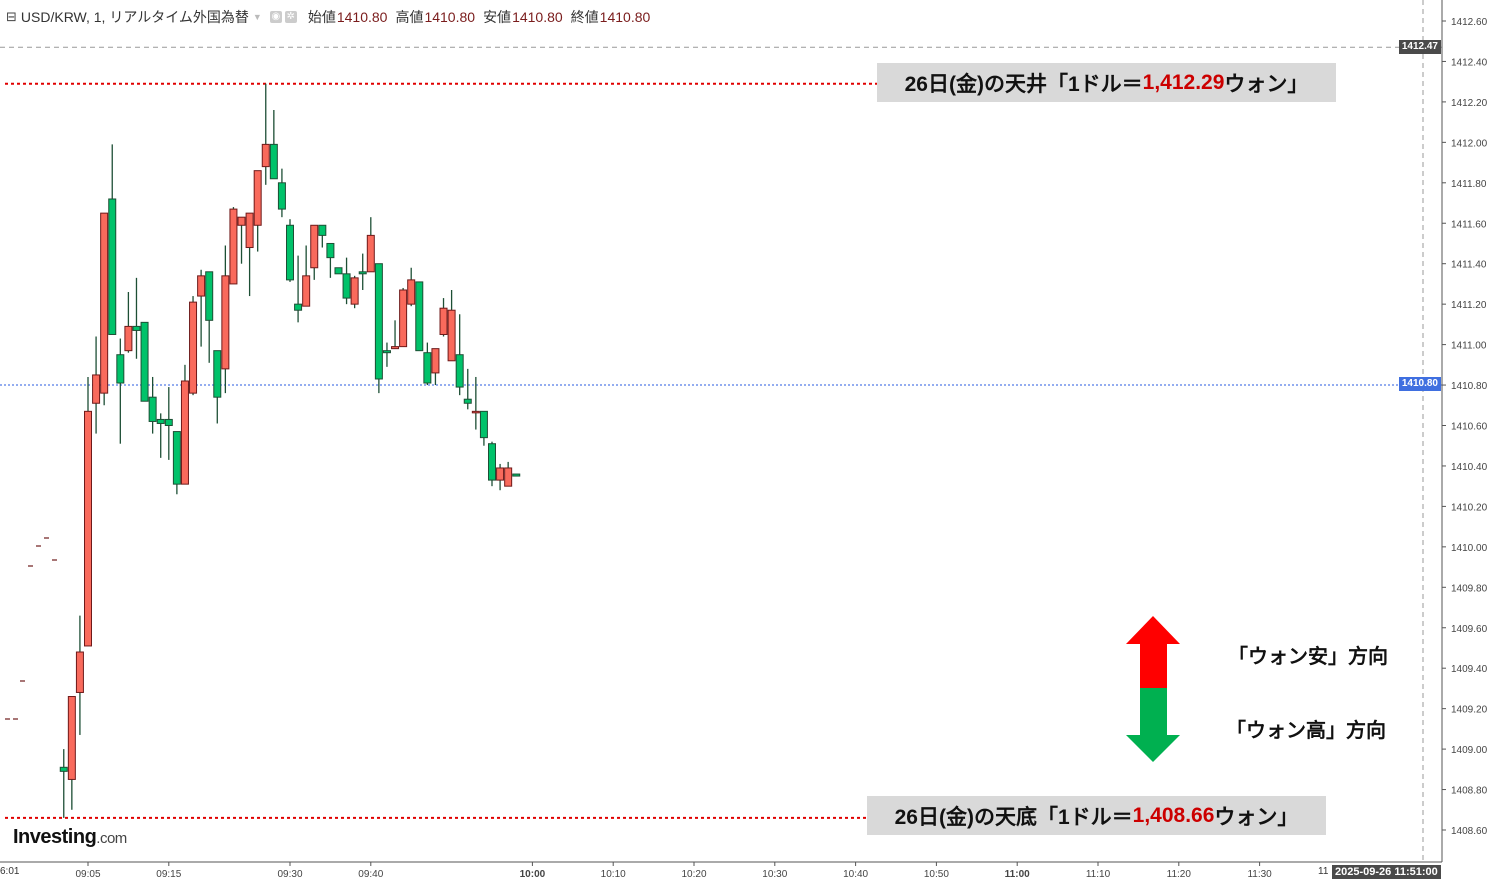 This screenshot has height=879, width=1490. Describe the element at coordinates (55, 837) in the screenshot. I see `logo-brand: Investing` at that location.